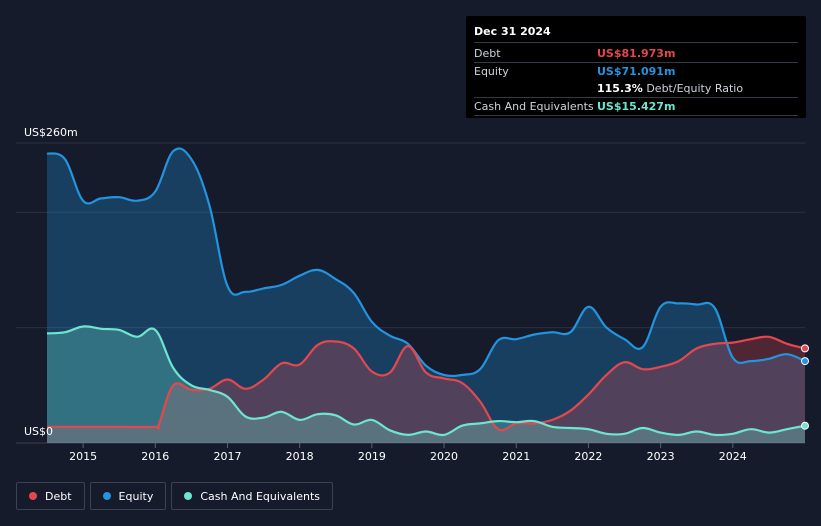 The width and height of the screenshot is (821, 526). What do you see at coordinates (588, 456) in the screenshot?
I see `x-tick-label: 2022` at bounding box center [588, 456].